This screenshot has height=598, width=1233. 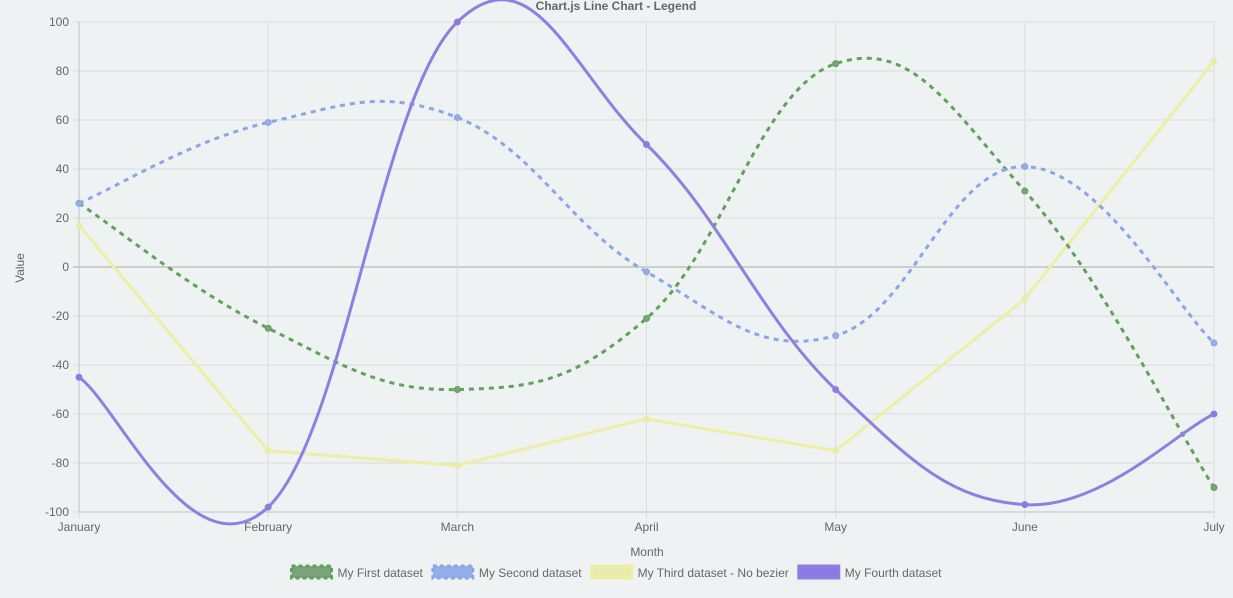 I want to click on legend-item-4: My Fourth dataset, so click(x=869, y=572).